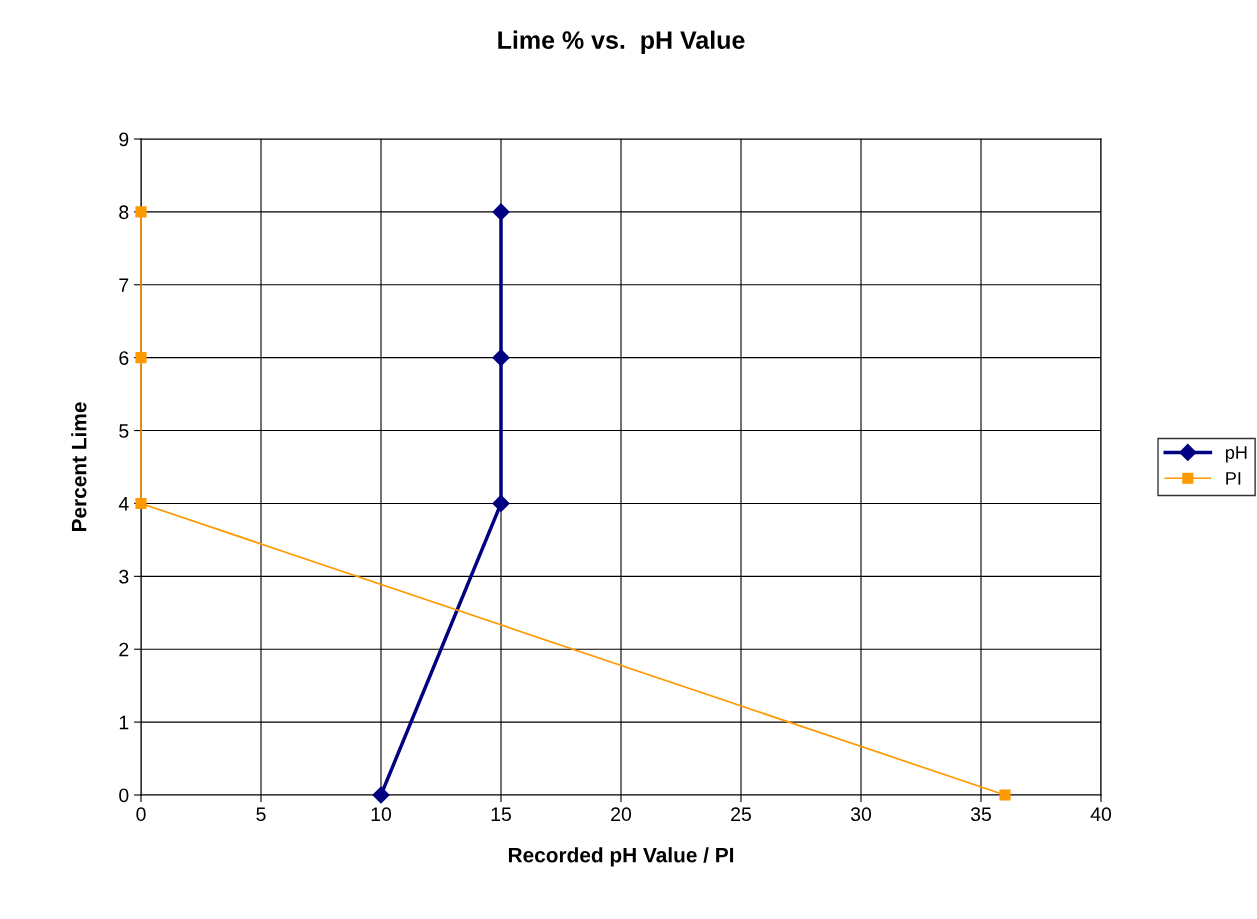 The image size is (1257, 919). I want to click on y-tick-label: 9, so click(124, 139).